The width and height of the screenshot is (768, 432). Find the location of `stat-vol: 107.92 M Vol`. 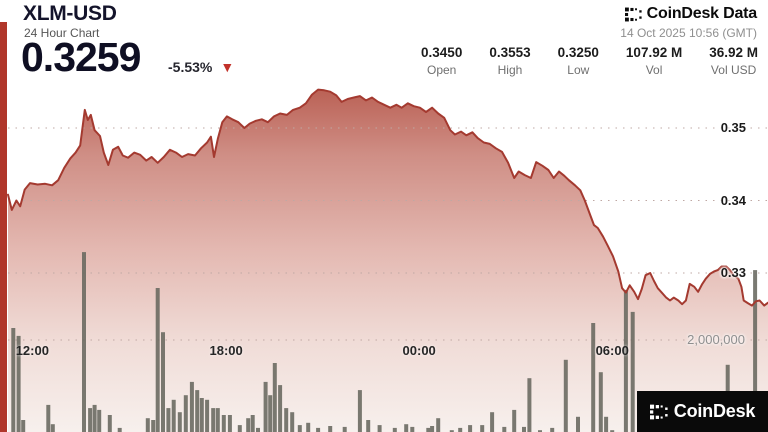

stat-vol: 107.92 M Vol is located at coordinates (654, 61).